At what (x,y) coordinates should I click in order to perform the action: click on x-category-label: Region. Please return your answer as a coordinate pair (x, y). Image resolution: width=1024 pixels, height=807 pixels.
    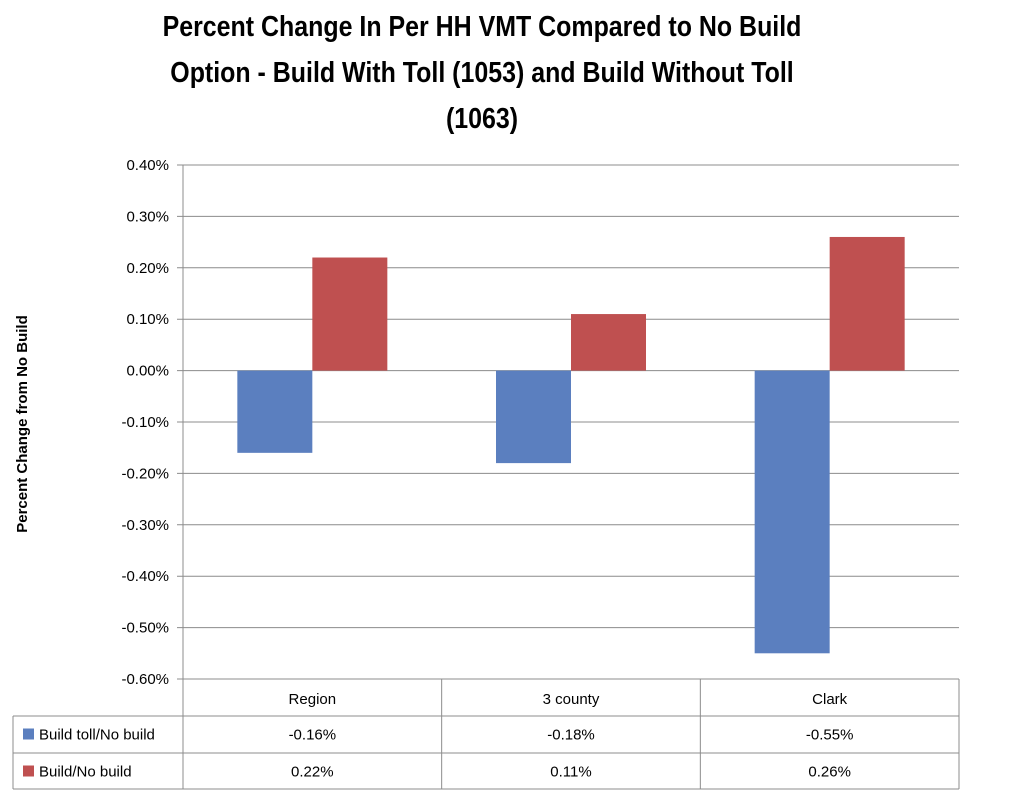
    Looking at the image, I should click on (313, 699).